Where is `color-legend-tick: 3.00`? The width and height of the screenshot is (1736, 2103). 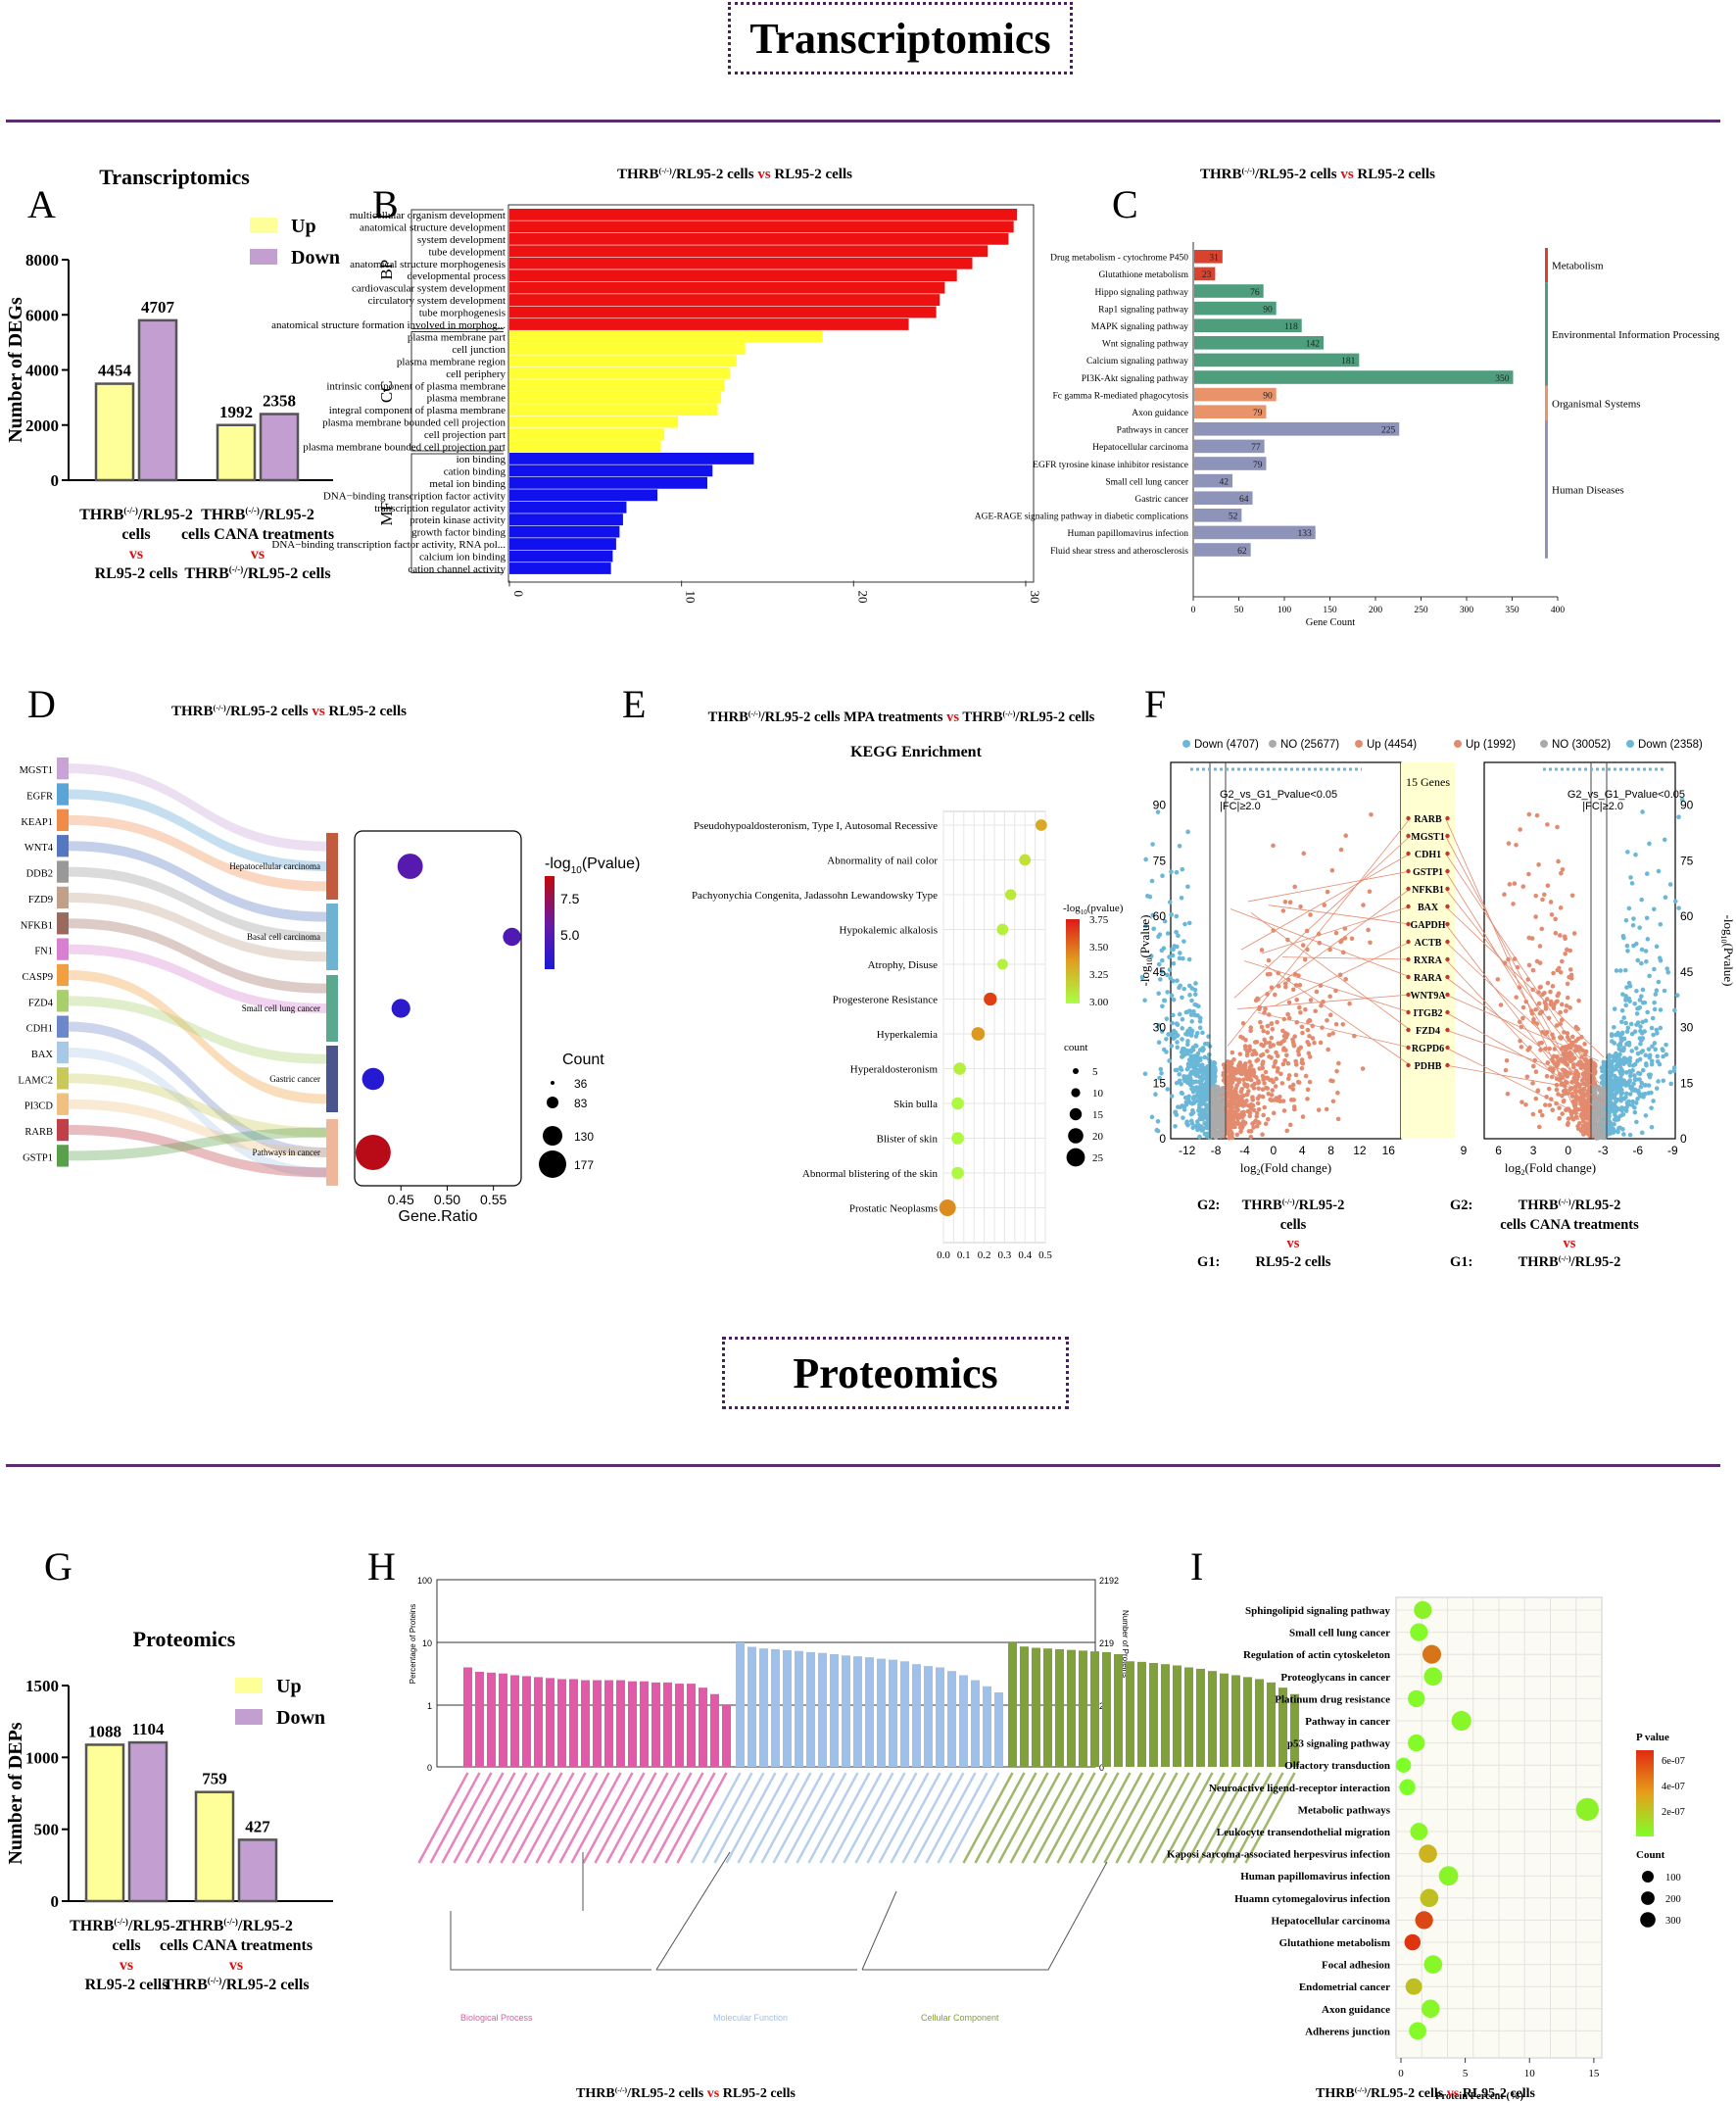
color-legend-tick: 3.00 is located at coordinates (1099, 1002).